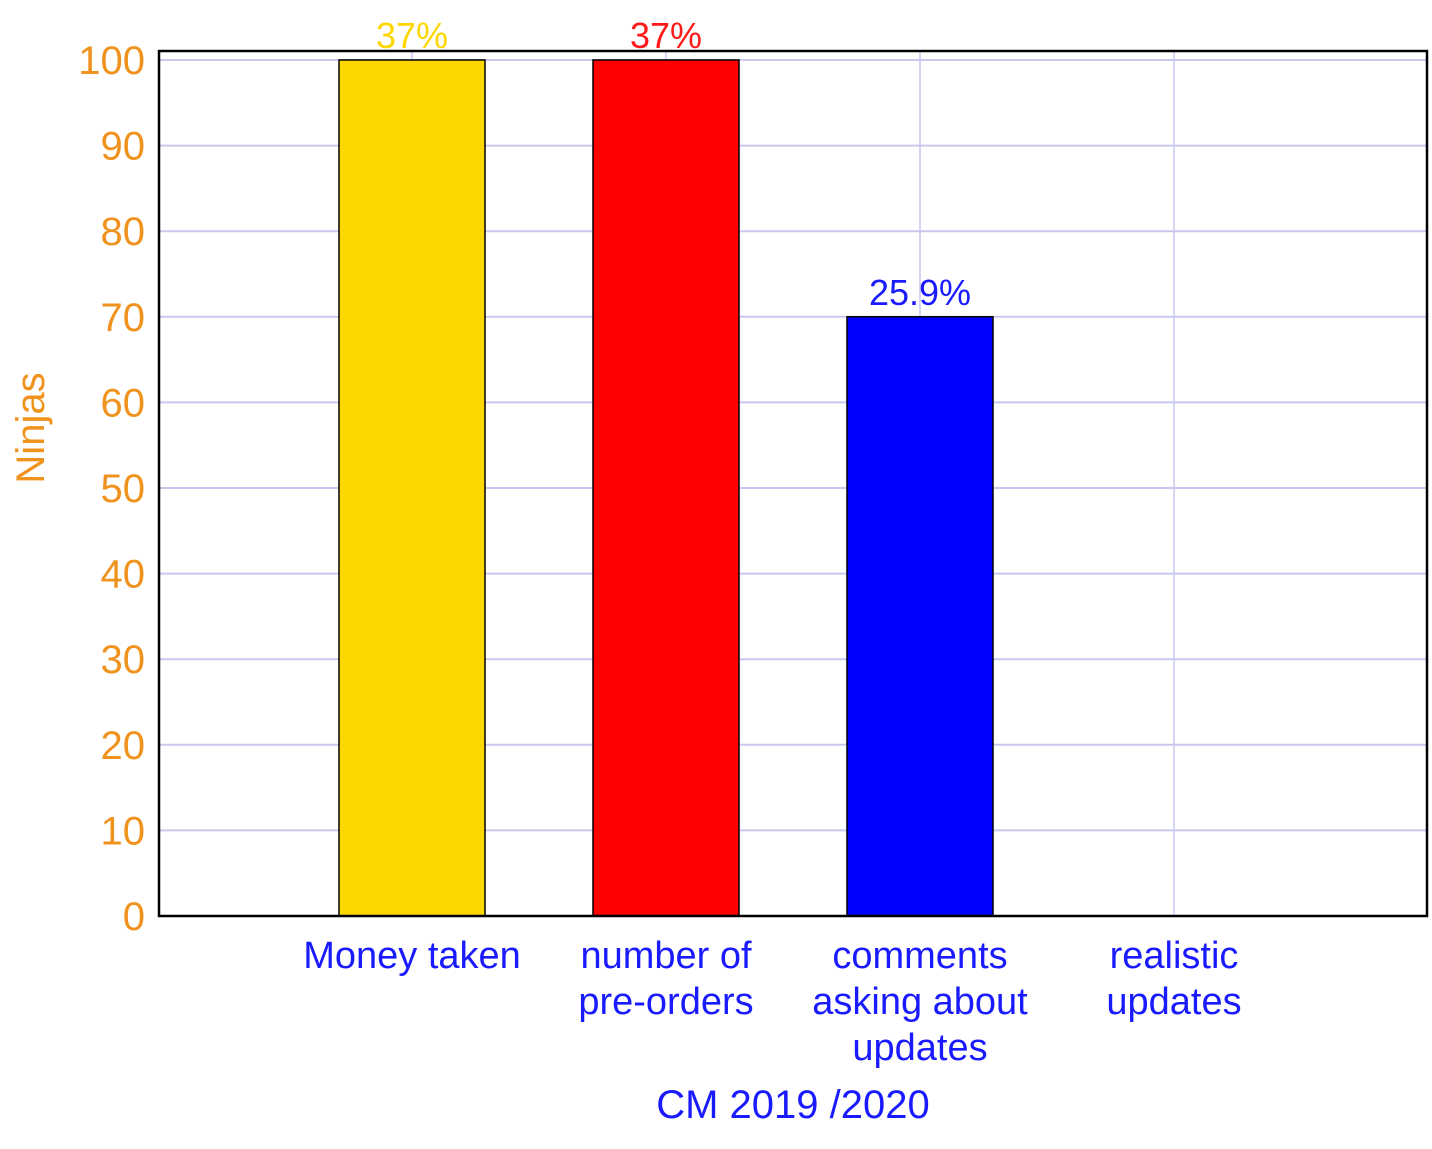  Describe the element at coordinates (123, 660) in the screenshot. I see `y-tick-label: 30` at that location.